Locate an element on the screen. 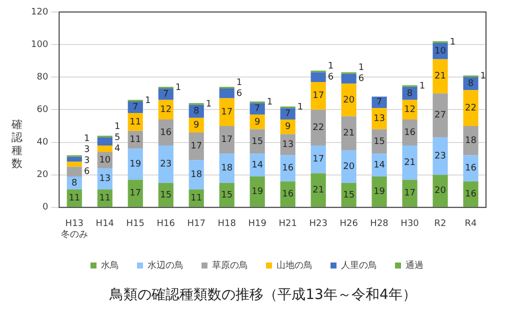 This screenshot has height=331, width=526. text: 鳥類の確認種類数の推移（平成13年～令和4年） is located at coordinates (263, 295).